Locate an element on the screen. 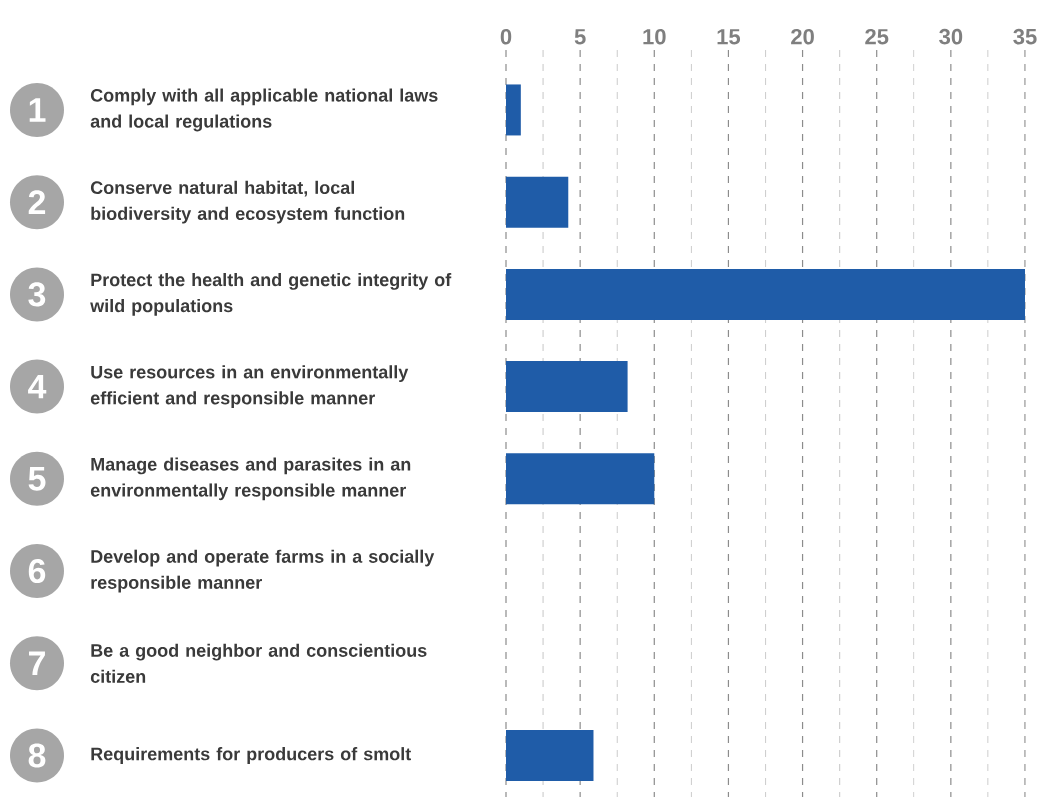 Image resolution: width=1045 pixels, height=797 pixels. text: 6 is located at coordinates (37, 571).